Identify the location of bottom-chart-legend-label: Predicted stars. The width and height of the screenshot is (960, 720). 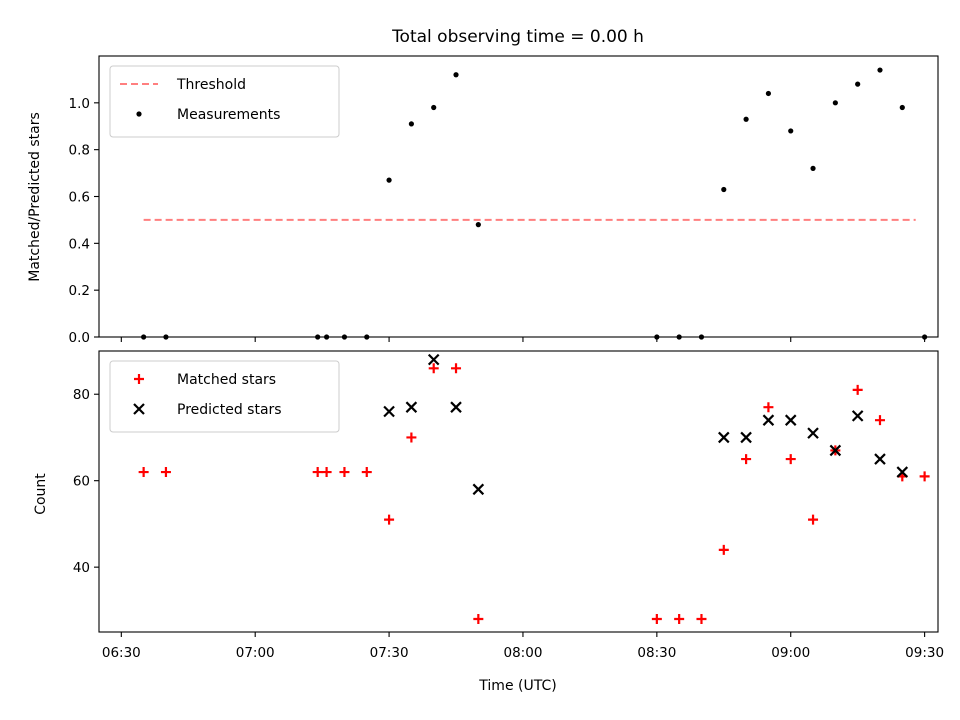
(229, 410).